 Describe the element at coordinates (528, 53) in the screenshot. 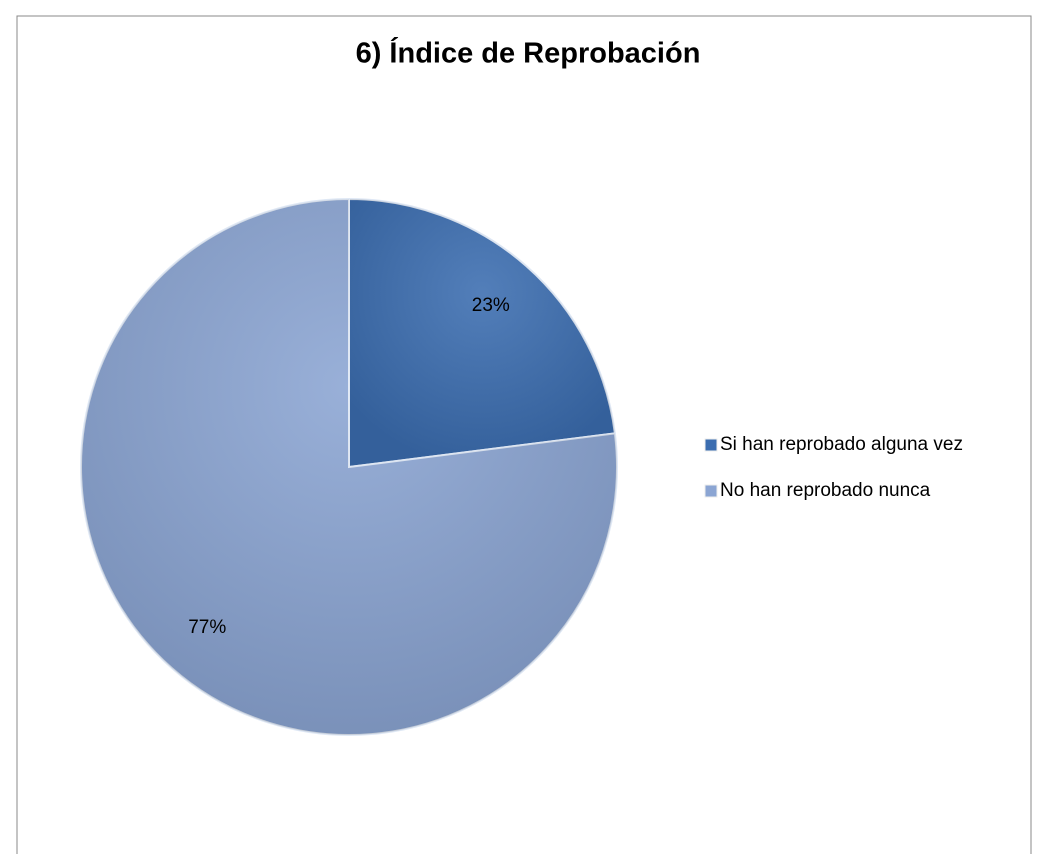

I see `chart-title: 6) Índice de Reprobación` at that location.